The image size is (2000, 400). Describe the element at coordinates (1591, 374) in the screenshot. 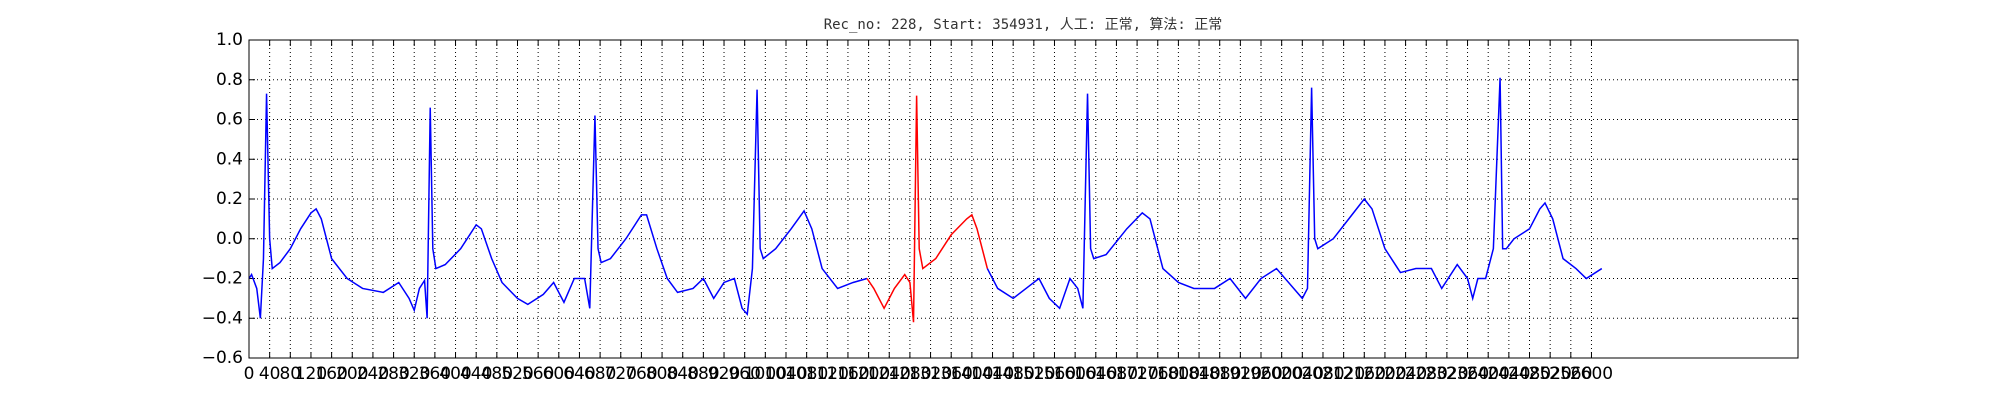

I see `x-tick-label: 2600` at that location.